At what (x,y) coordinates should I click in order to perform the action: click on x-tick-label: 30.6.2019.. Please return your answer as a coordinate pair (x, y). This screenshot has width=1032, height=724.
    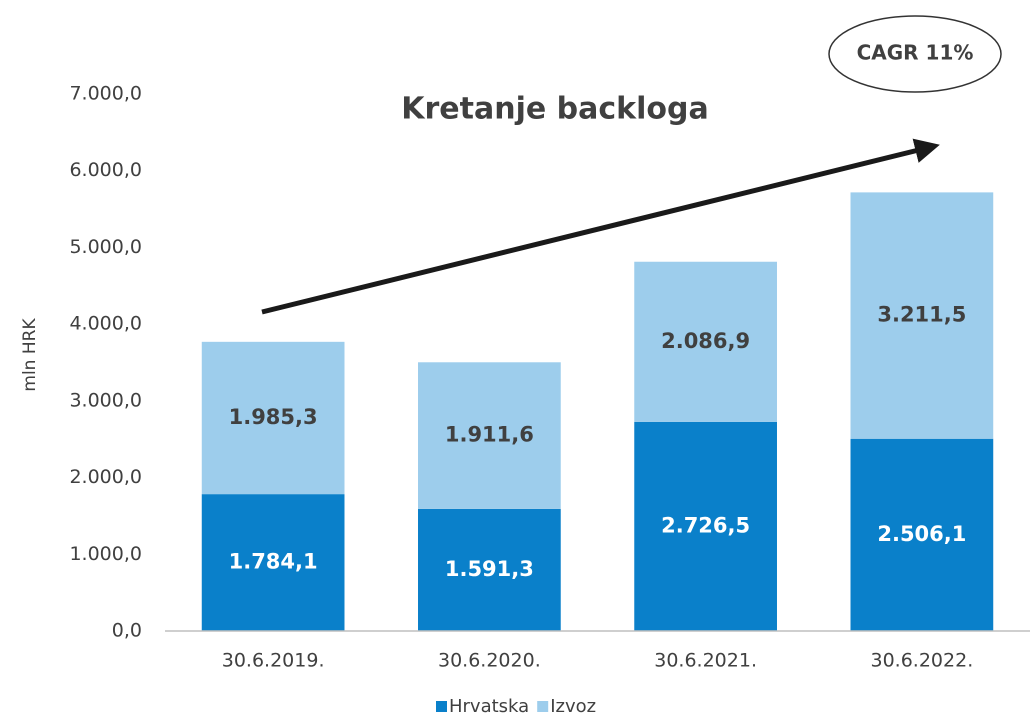
    Looking at the image, I should click on (273, 661).